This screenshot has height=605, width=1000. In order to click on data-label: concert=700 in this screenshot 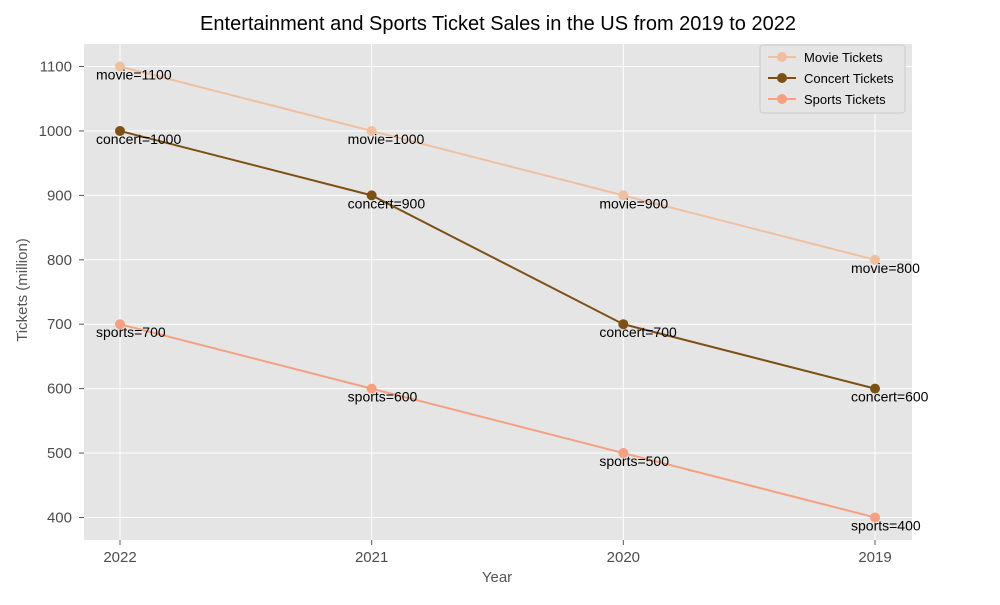, I will do `click(638, 332)`.